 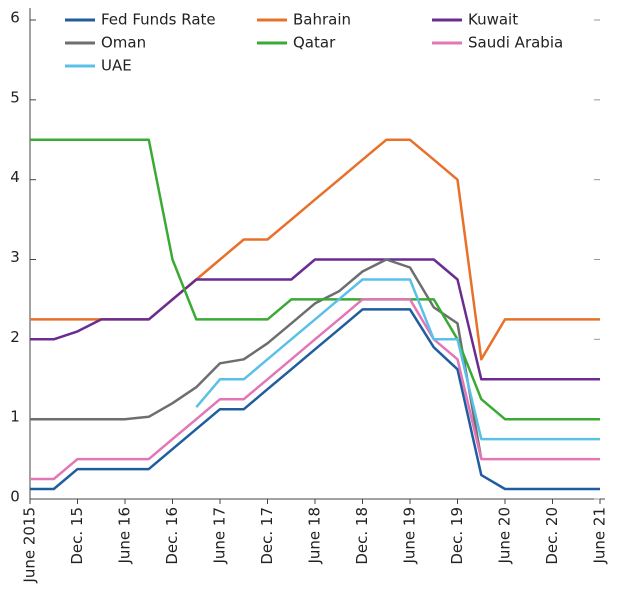 What do you see at coordinates (15, 257) in the screenshot?
I see `y-tick-label: 3` at bounding box center [15, 257].